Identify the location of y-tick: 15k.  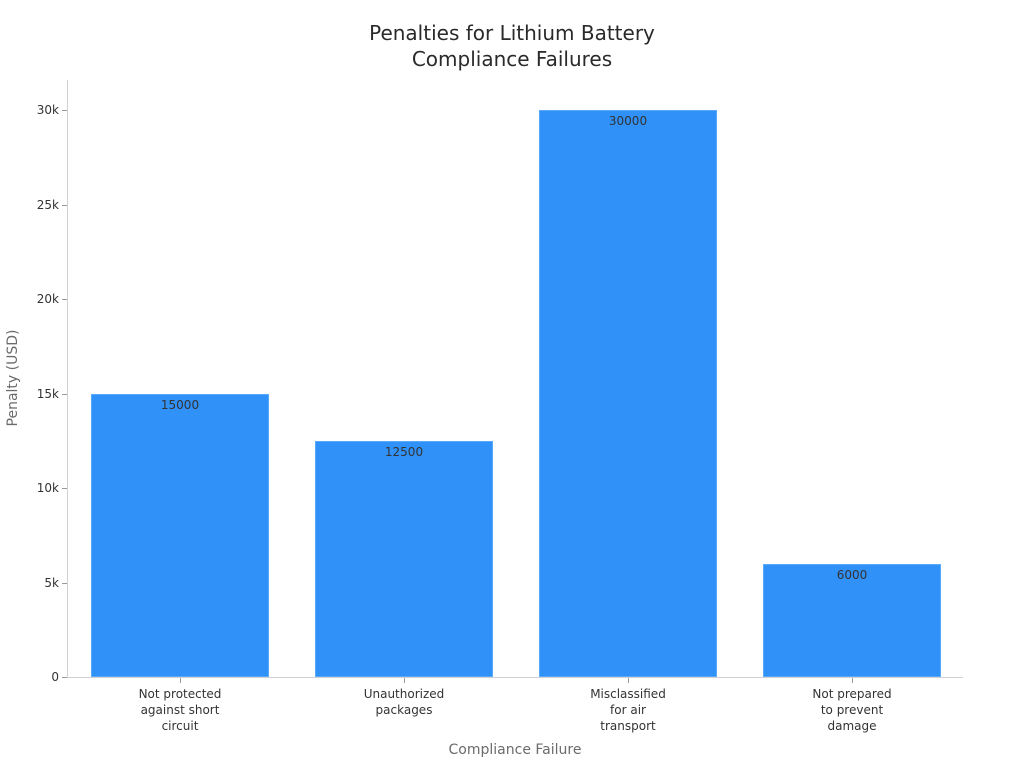
(33, 394).